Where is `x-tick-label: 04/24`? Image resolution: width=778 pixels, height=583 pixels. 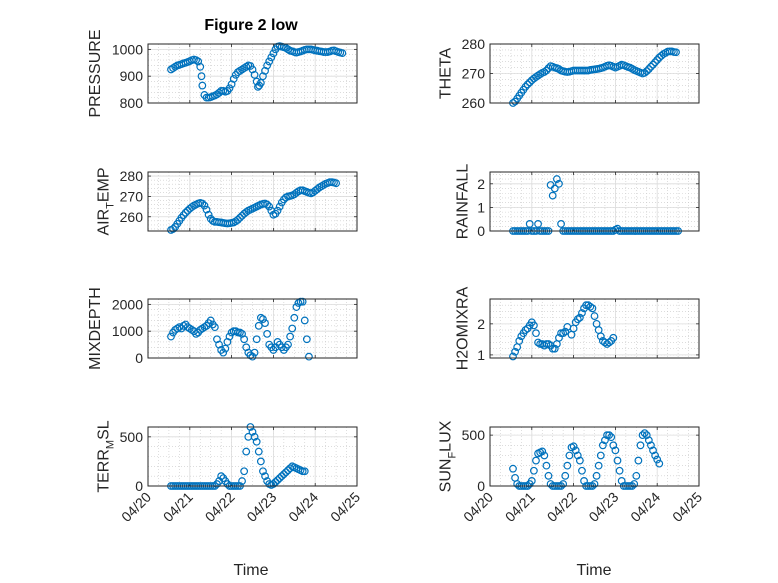
x-tick-label: 04/24 is located at coordinates (303, 507).